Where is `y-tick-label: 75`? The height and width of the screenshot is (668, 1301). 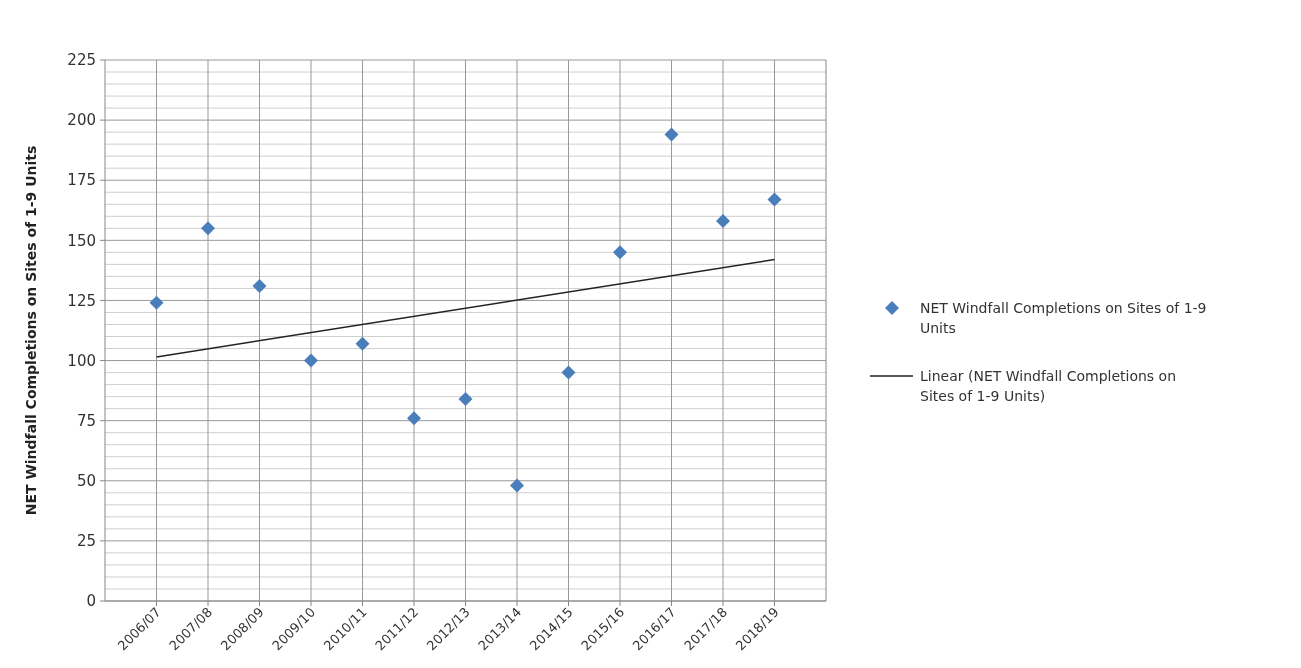
y-tick-label: 75 is located at coordinates (86, 420).